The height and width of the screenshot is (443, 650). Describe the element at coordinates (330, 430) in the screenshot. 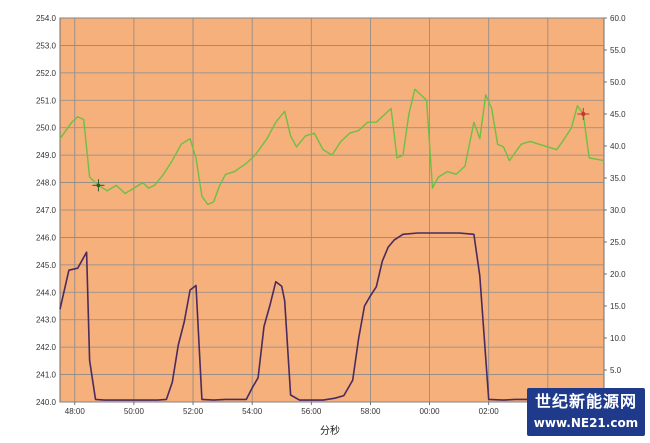

I see `x-axis-title: 分秒` at that location.